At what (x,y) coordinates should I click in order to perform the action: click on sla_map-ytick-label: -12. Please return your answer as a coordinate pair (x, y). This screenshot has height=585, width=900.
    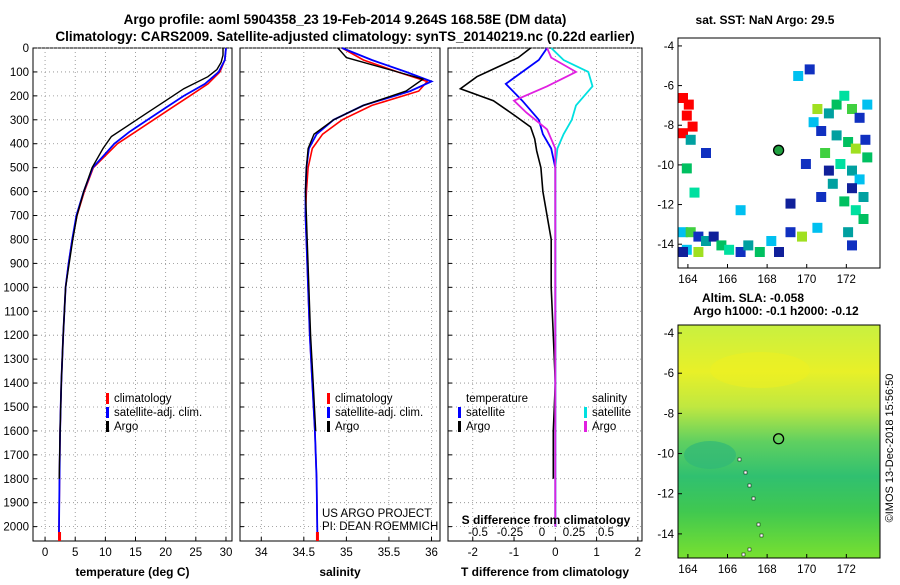
    Looking at the image, I should click on (665, 495).